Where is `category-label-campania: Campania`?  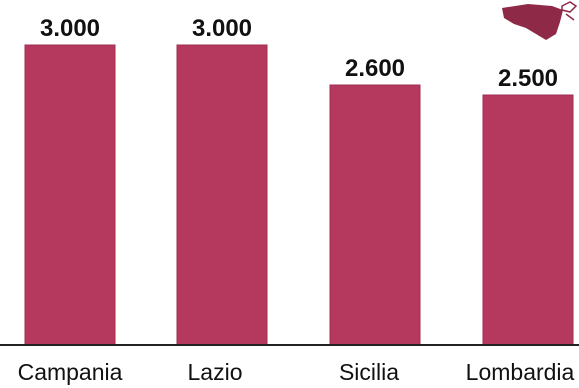
category-label-campania: Campania is located at coordinates (70, 372).